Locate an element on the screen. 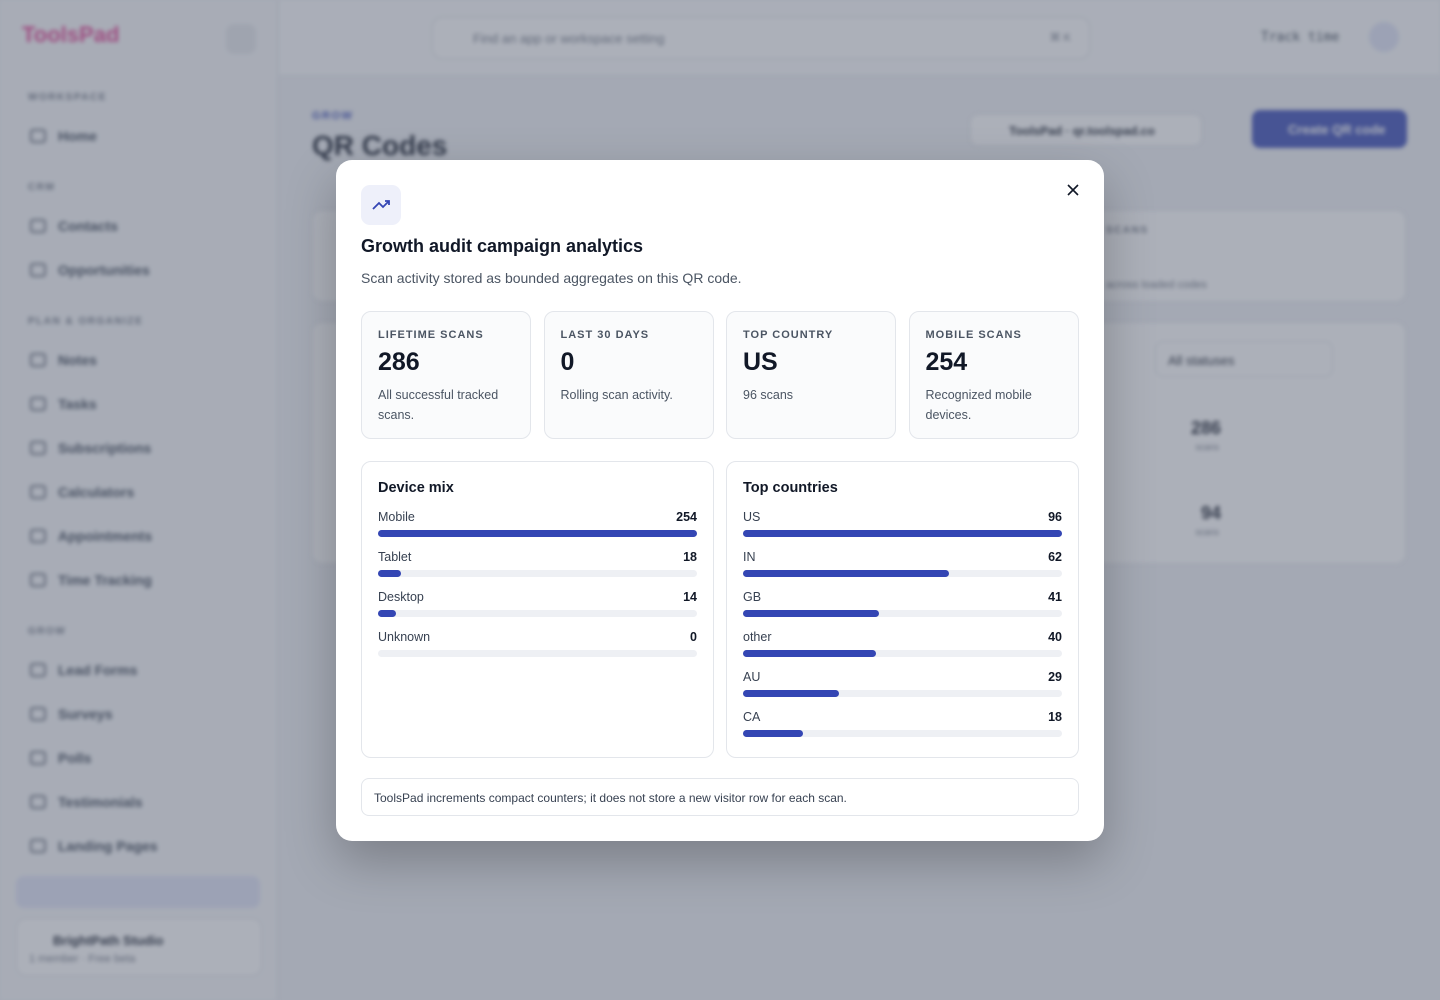 The height and width of the screenshot is (1000, 1440). breakdown-row: Unknown 0 is located at coordinates (537, 650).